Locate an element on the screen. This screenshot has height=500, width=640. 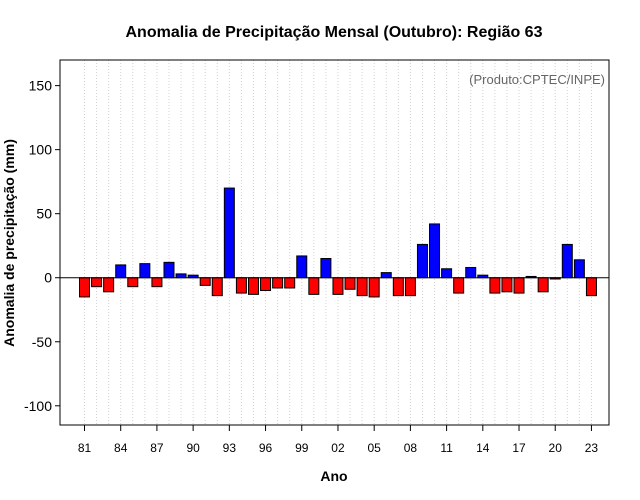
x-tick-label: 02 is located at coordinates (338, 448).